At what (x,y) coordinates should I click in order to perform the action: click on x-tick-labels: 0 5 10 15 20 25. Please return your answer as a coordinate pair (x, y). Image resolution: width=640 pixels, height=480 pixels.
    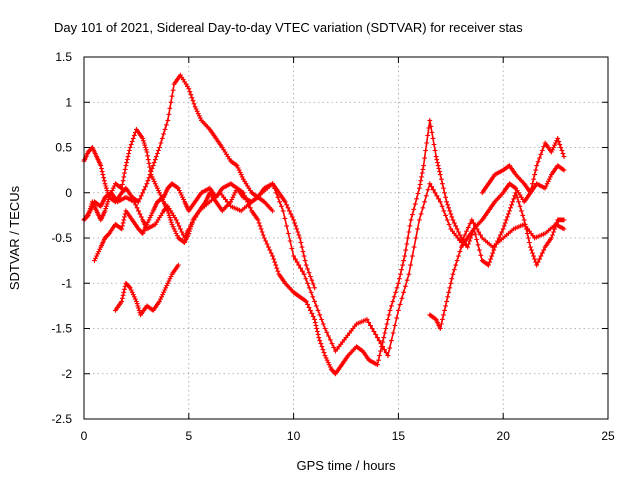
    Looking at the image, I should click on (348, 436).